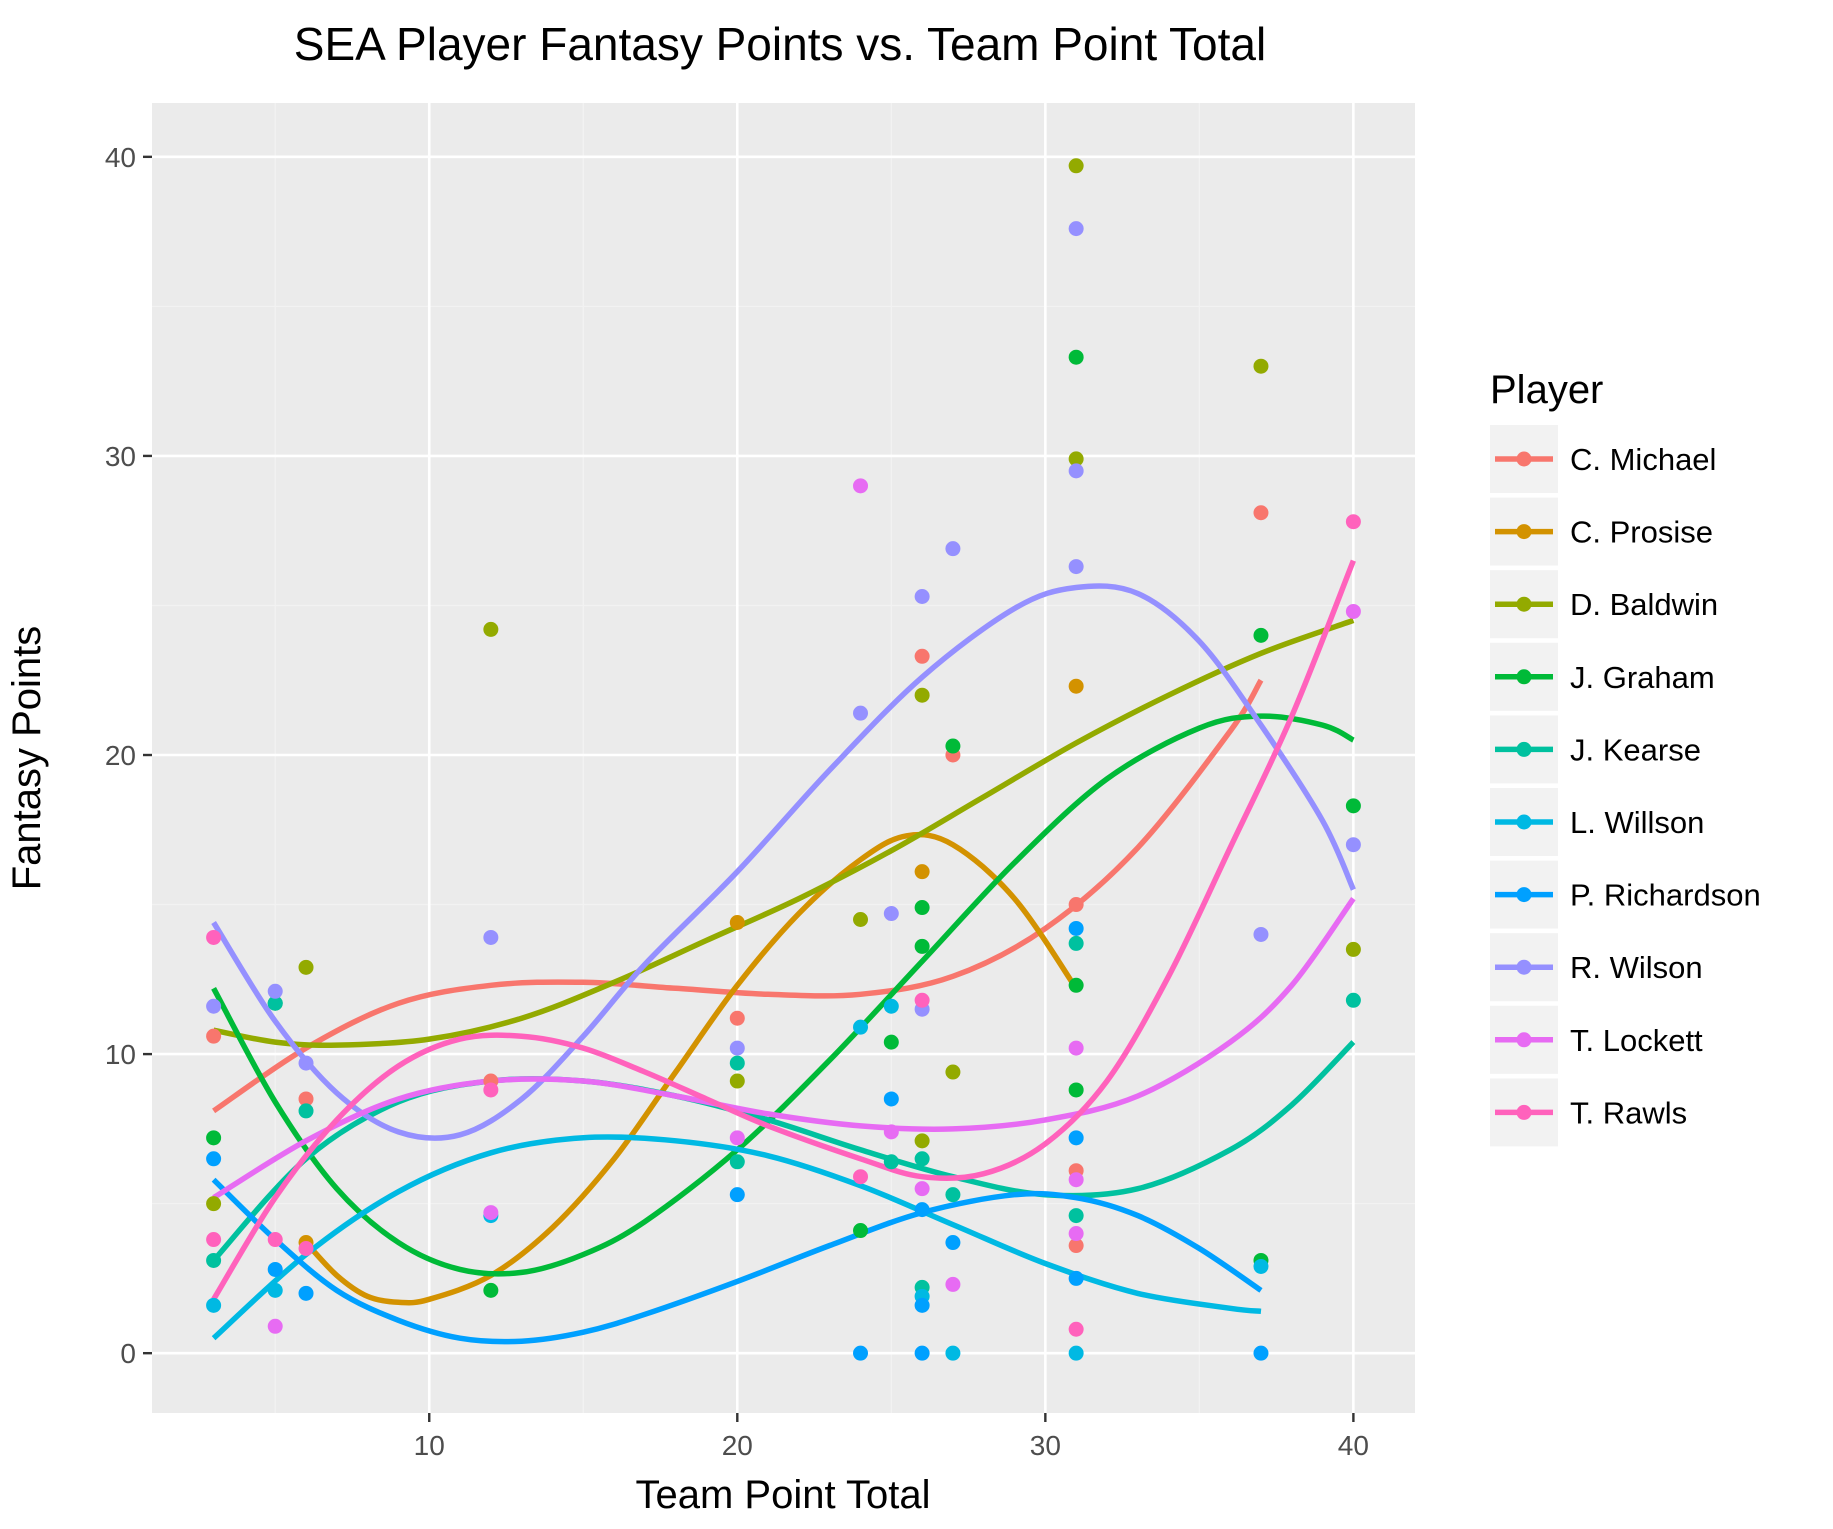  Describe the element at coordinates (1642, 677) in the screenshot. I see `legend-label: J. Graham` at that location.